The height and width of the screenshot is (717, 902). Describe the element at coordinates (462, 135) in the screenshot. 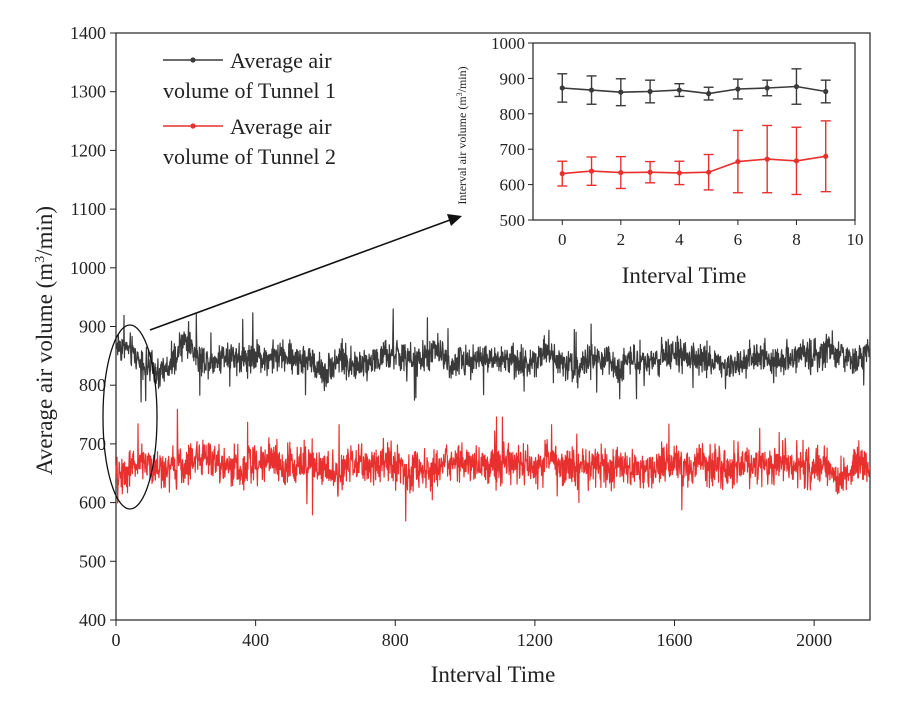

I see `inset-y-axis-label: Interval air volume (m3/min)` at that location.